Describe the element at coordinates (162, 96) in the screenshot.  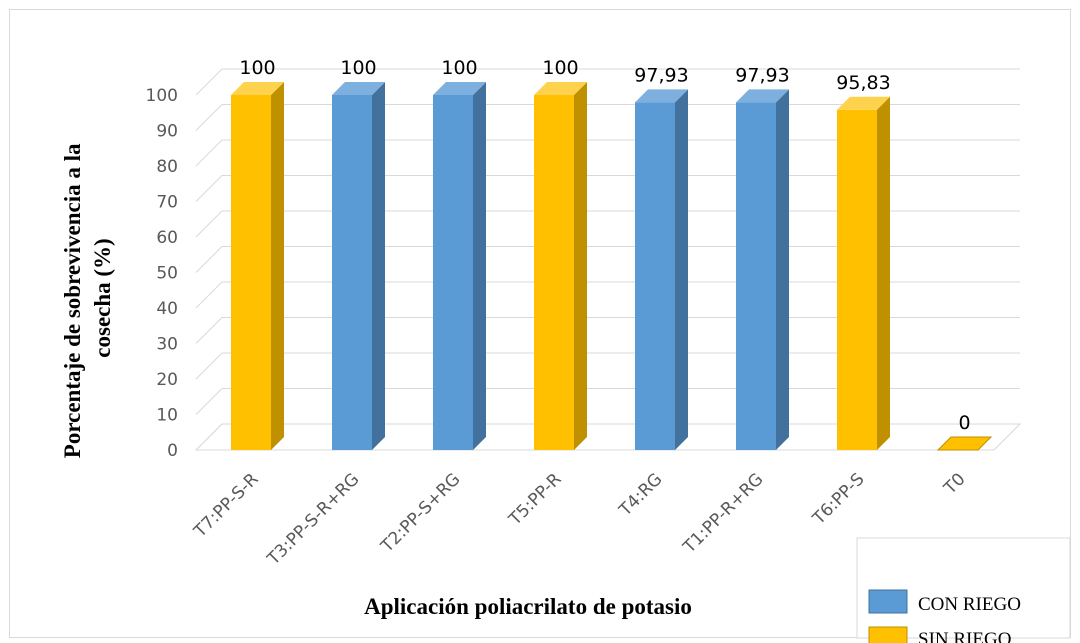
I see `y-tick-label: 100` at that location.